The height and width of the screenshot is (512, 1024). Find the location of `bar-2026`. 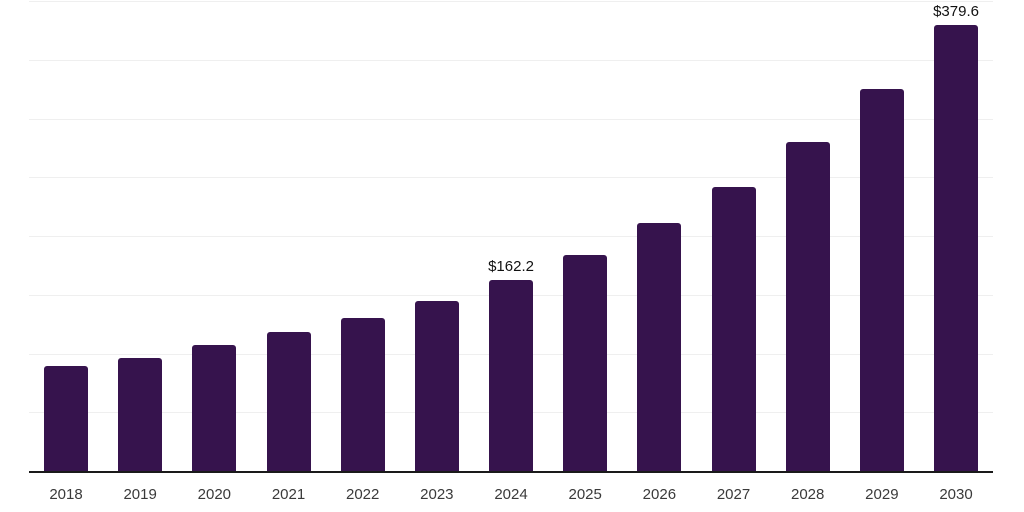

bar-2026 is located at coordinates (659, 347).